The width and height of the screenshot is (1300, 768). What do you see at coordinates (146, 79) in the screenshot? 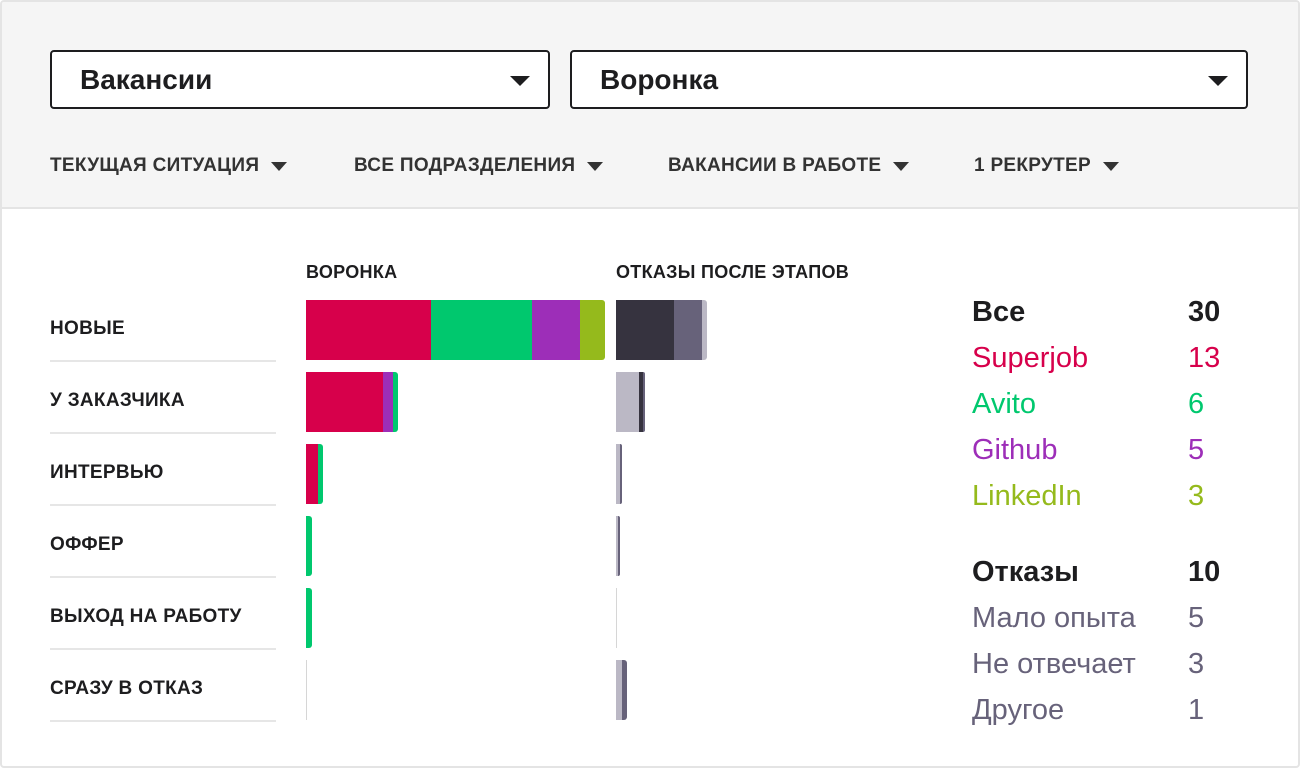
I see `report-type-value: Вакансии` at bounding box center [146, 79].